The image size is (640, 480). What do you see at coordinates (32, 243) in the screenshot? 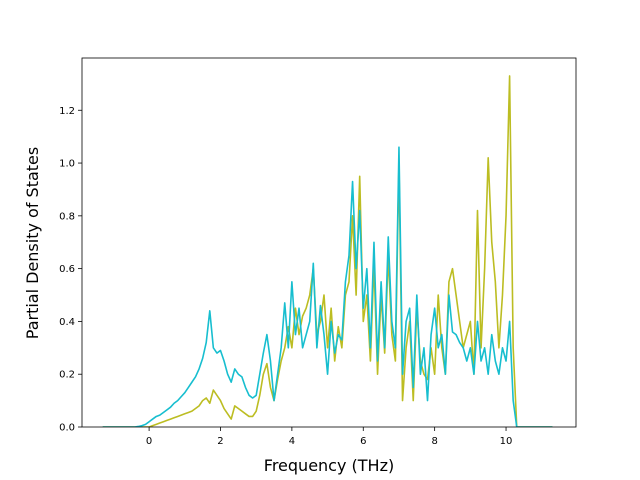
I see `y-axis-label: Partial Density of States` at bounding box center [32, 243].